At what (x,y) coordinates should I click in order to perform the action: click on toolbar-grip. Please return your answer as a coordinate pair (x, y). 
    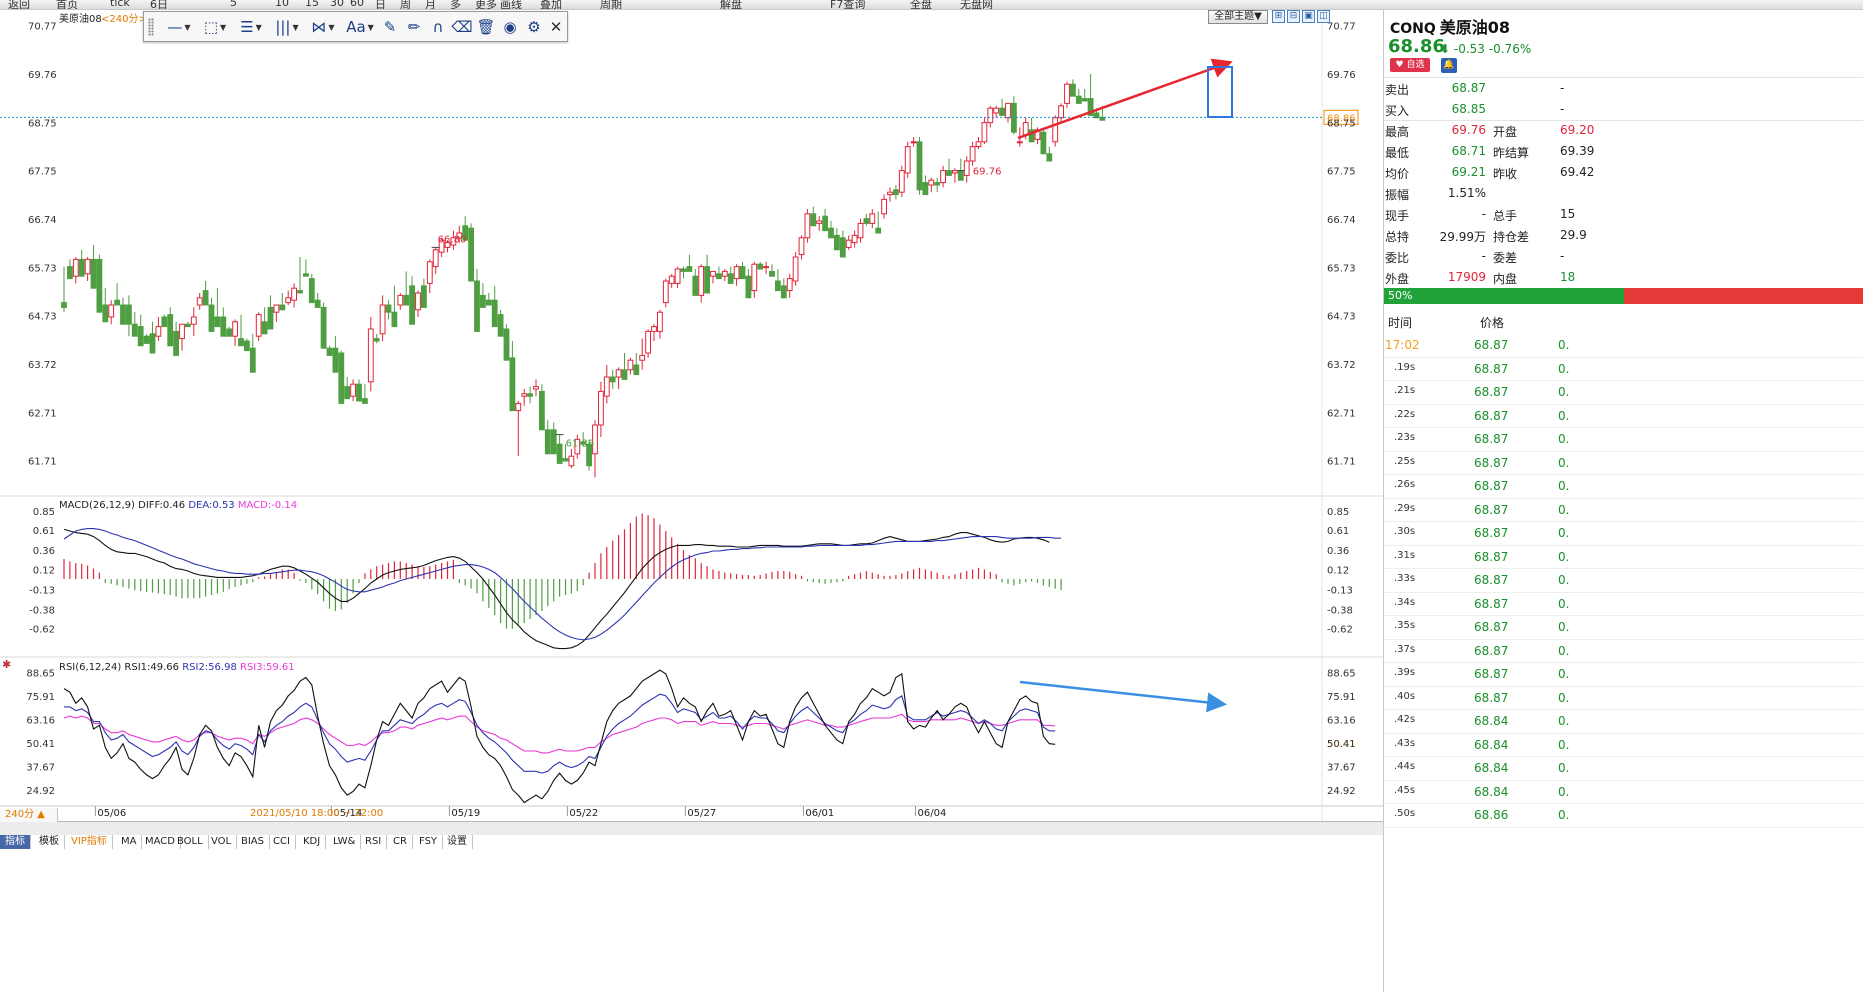
    Looking at the image, I should click on (151, 27).